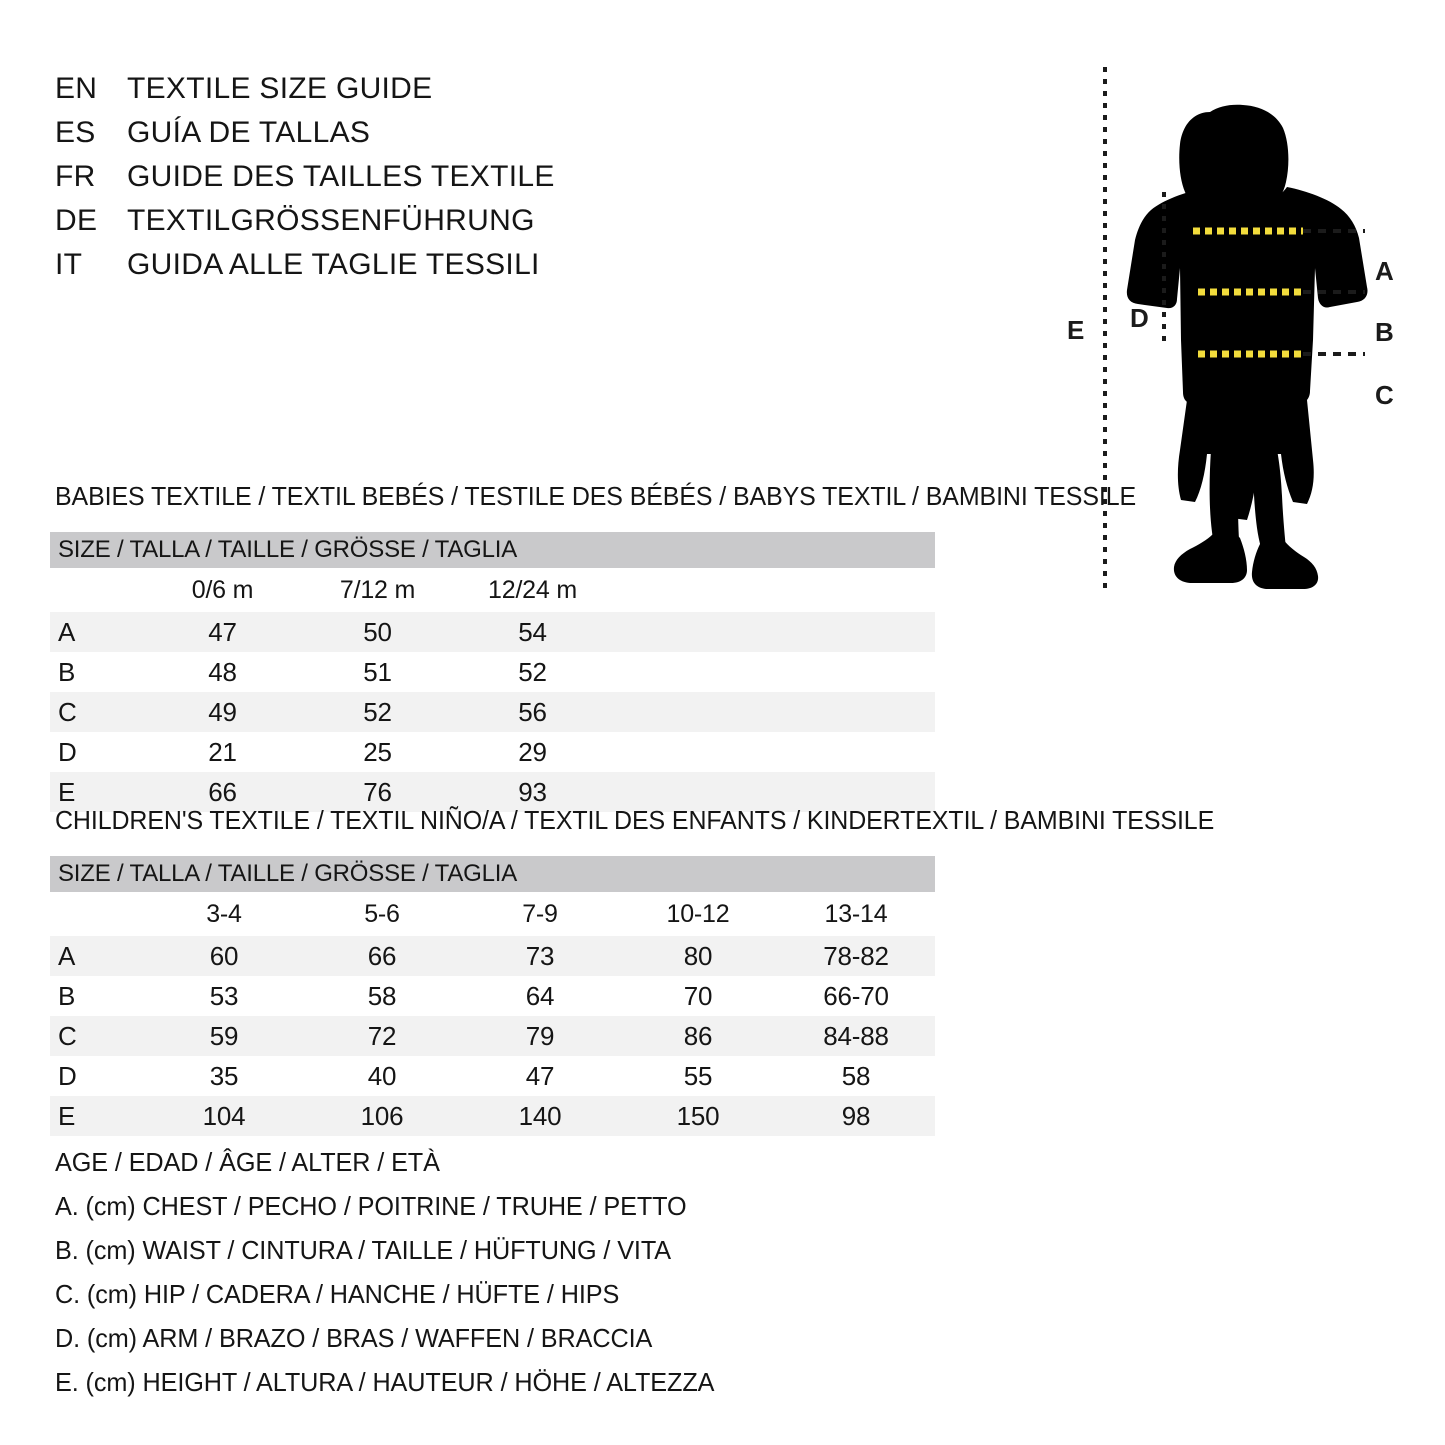 Image resolution: width=1445 pixels, height=1445 pixels. I want to click on table-cell: 78-82, so click(856, 956).